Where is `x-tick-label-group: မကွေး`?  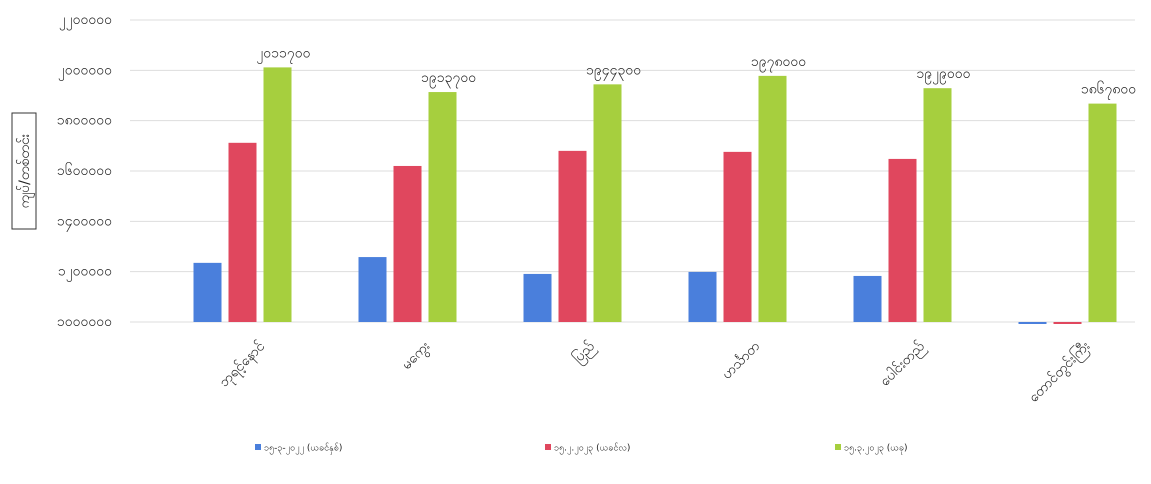 x-tick-label-group: မကွေး is located at coordinates (417, 356).